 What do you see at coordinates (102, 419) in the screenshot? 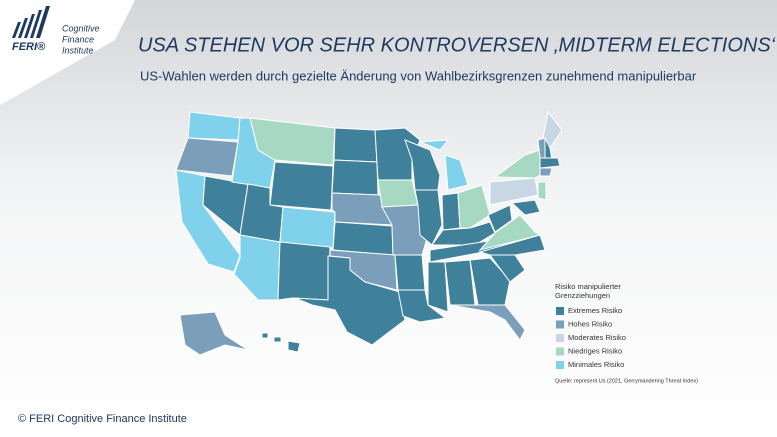
I see `copyright: © FERI Cognitive Finance Institute` at bounding box center [102, 419].